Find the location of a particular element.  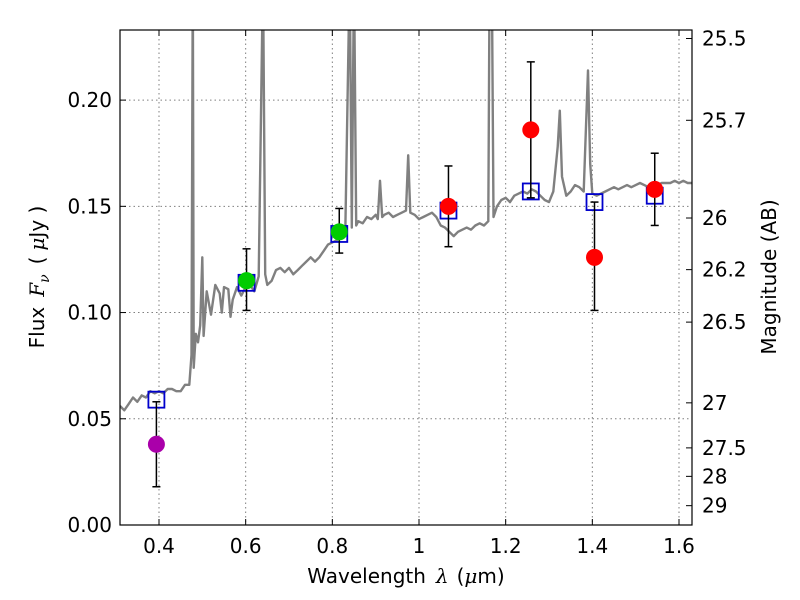

y-tick-label: 0.00 is located at coordinates (89, 525).